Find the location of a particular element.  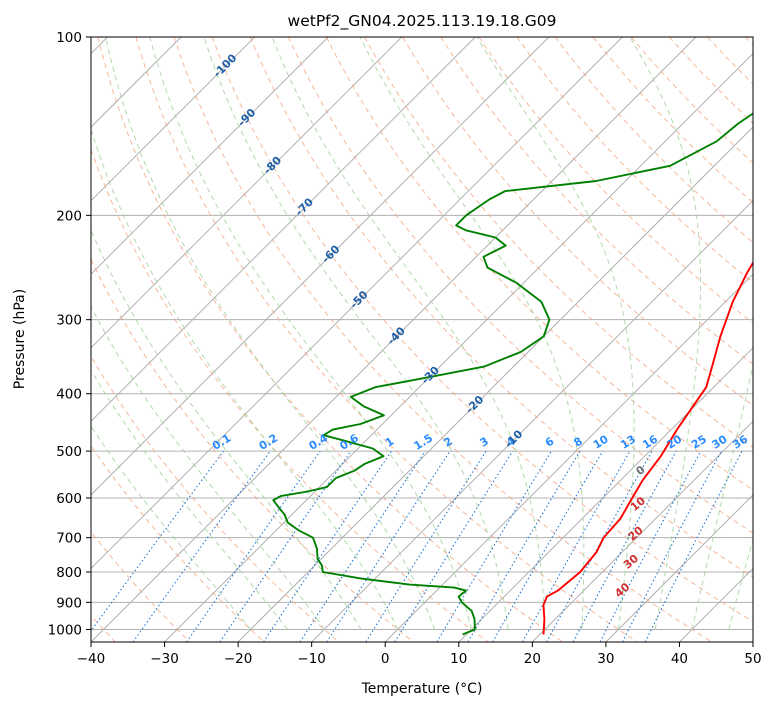

y-axis-label: Pressure (hPa) is located at coordinates (20, 339).